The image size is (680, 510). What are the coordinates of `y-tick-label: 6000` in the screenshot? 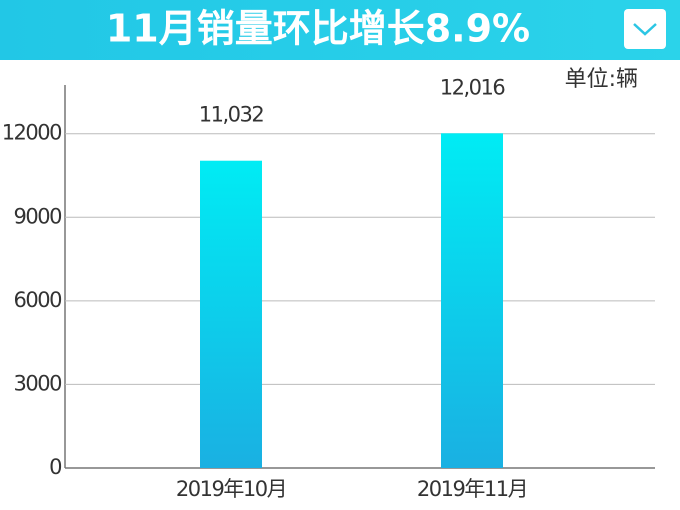 It's located at (38, 300).